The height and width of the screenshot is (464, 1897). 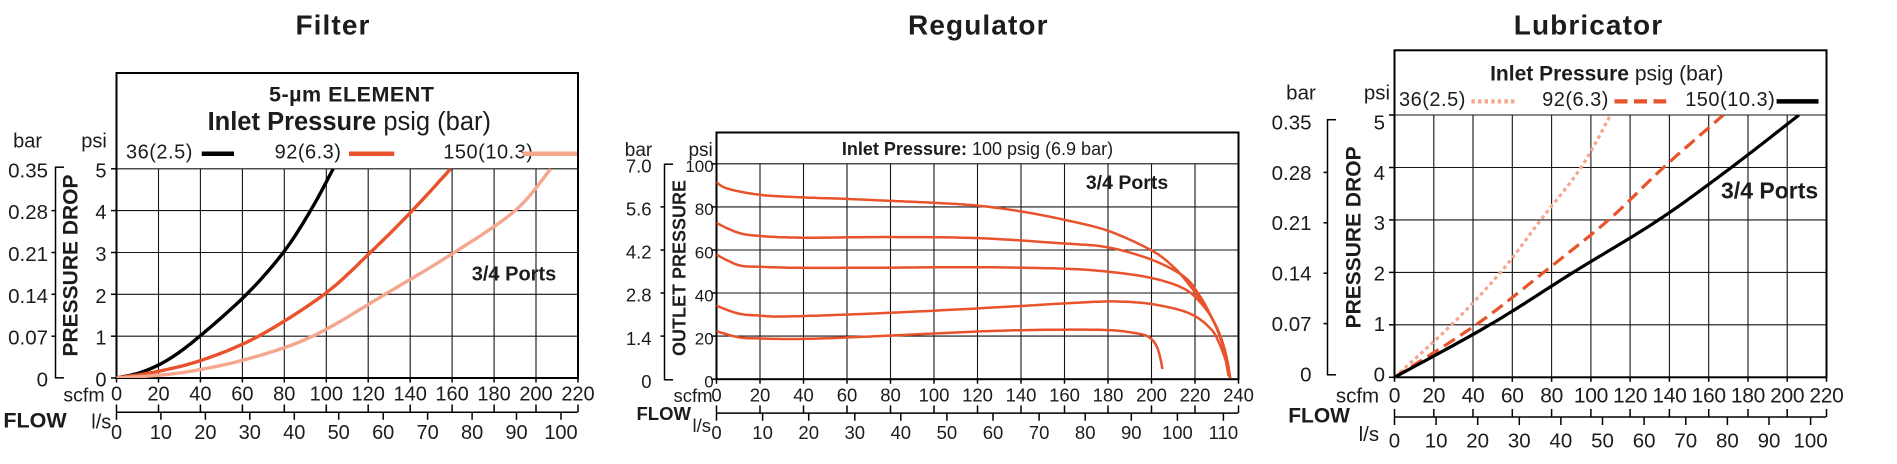 What do you see at coordinates (1602, 441) in the screenshot?
I see `svg-text: 50` at bounding box center [1602, 441].